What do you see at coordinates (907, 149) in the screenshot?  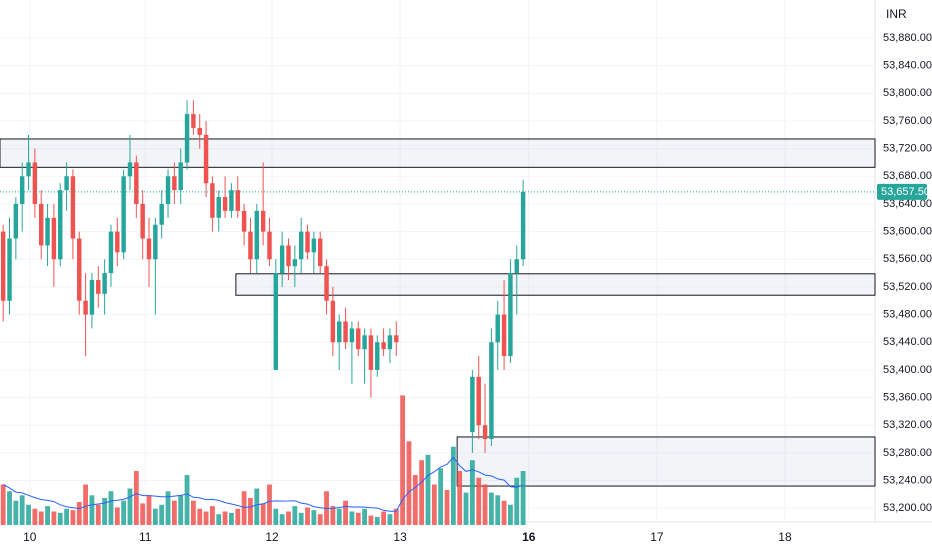 I see `y-tick-label: 53,720.00` at bounding box center [907, 149].